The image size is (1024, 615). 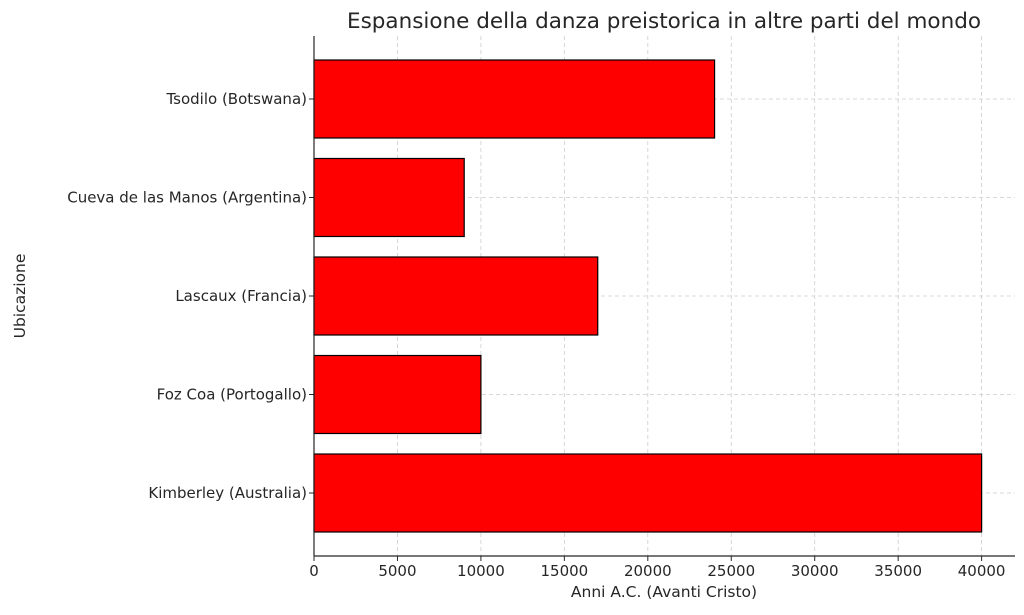 I want to click on y-tick-label: Foz Coa (Portogallo), so click(x=232, y=395).